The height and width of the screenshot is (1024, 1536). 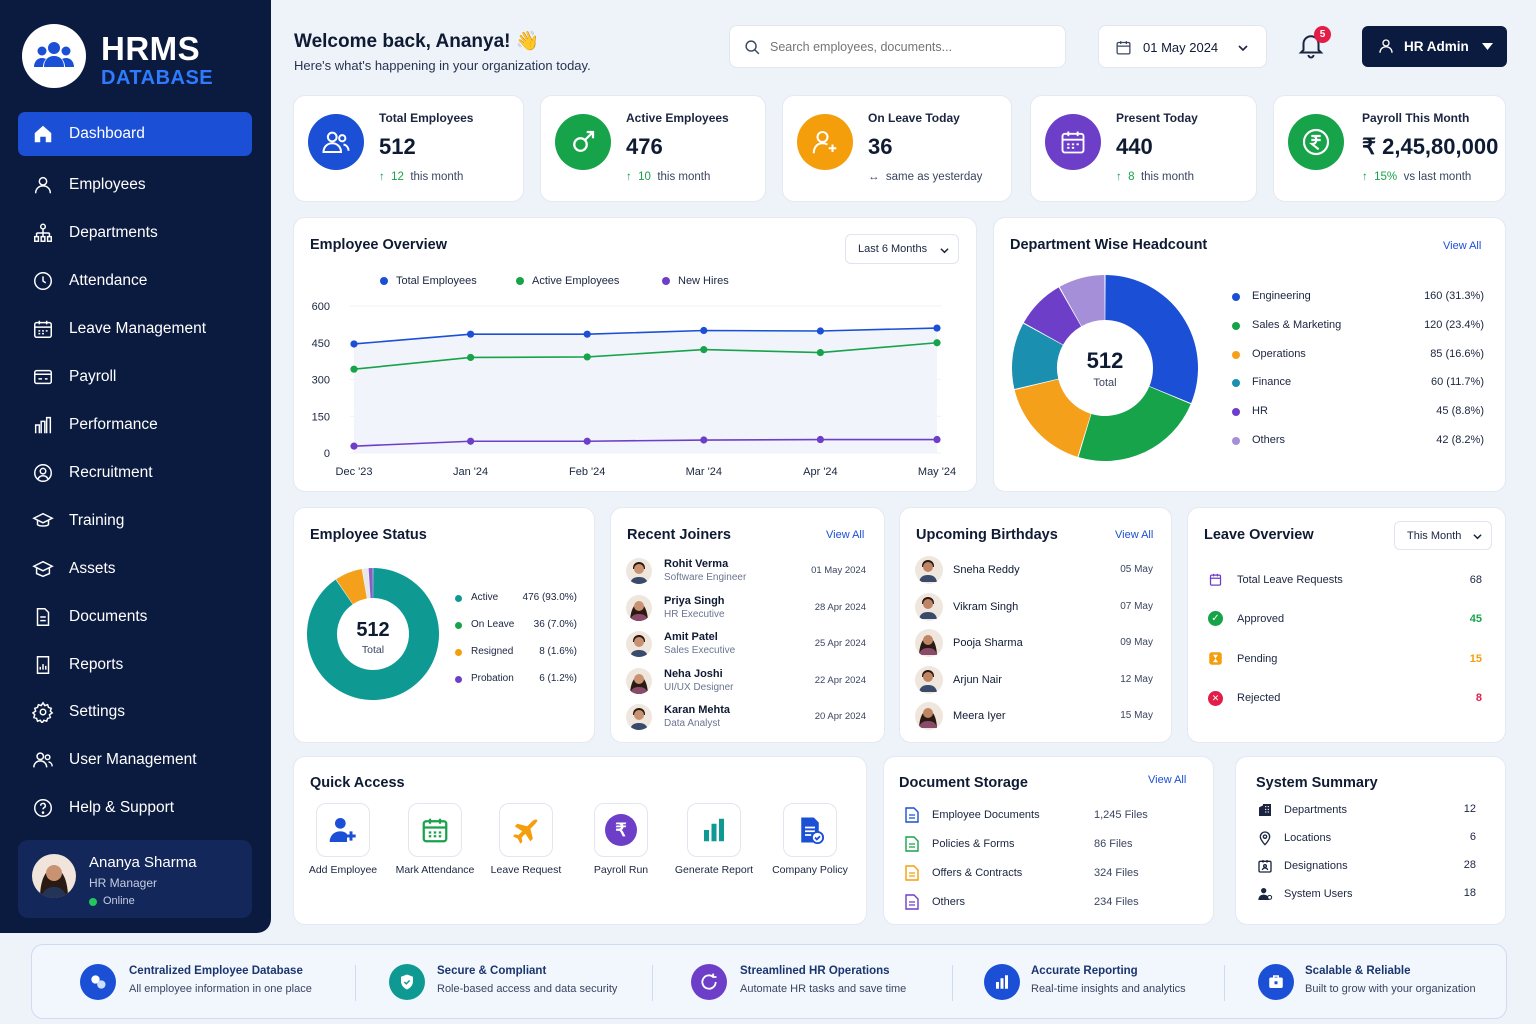 I want to click on mark-attendance-button, so click(x=435, y=830).